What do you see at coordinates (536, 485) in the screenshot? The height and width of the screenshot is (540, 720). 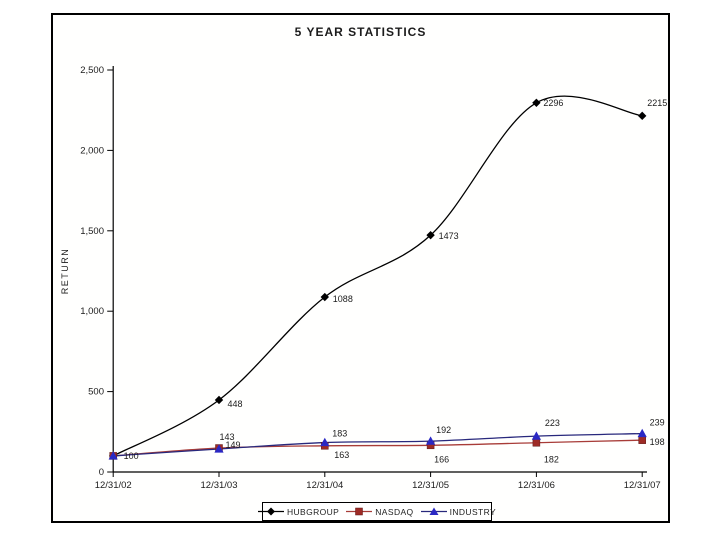 I see `x-tick-label: 12/31/06` at bounding box center [536, 485].